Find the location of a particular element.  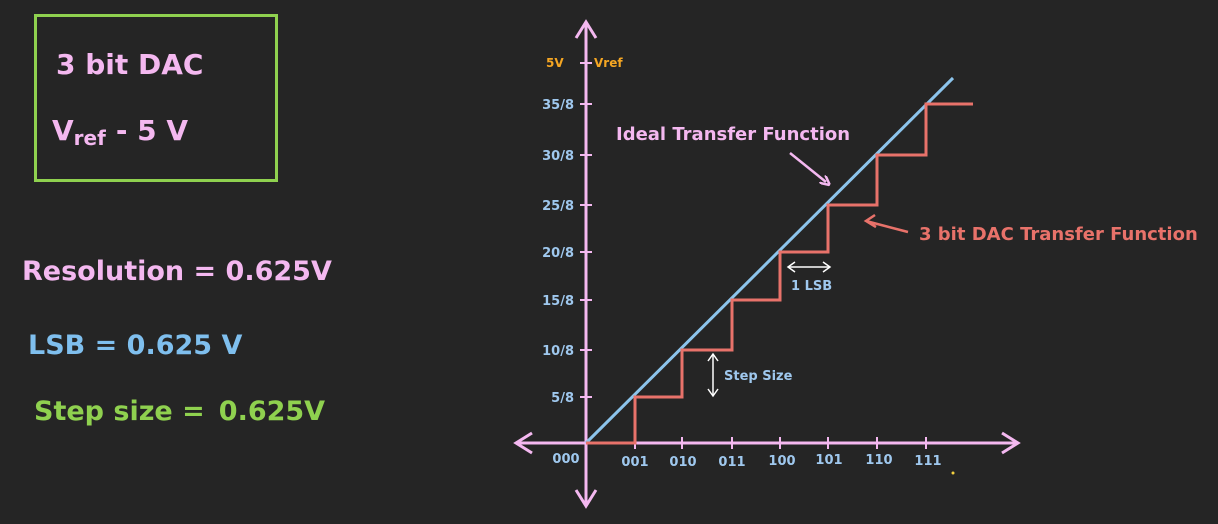

y-axis-arrow-up is located at coordinates (586, 29).